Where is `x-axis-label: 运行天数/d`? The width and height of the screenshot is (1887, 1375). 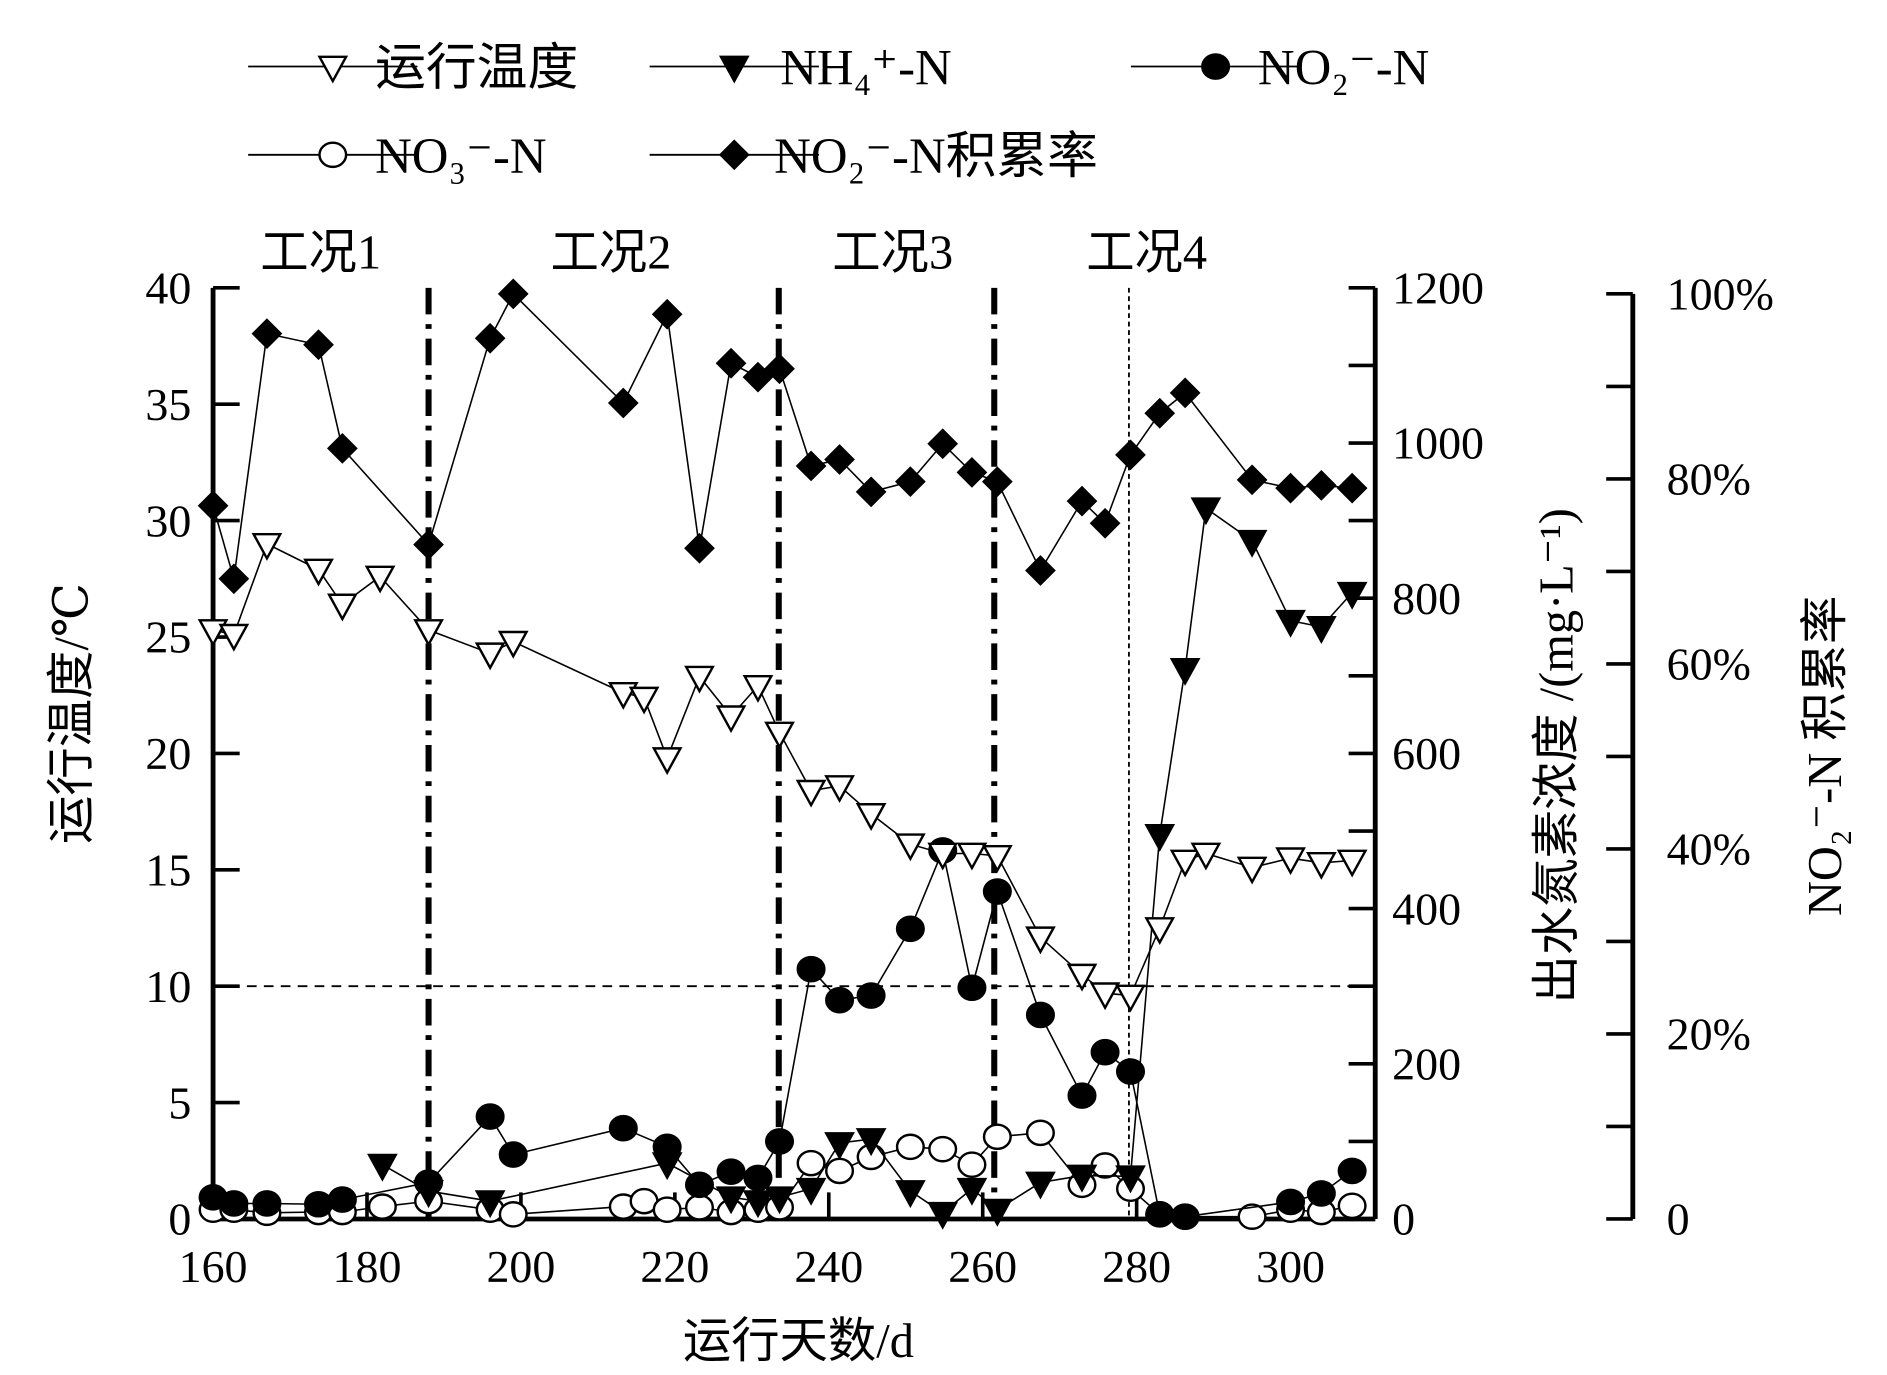 x-axis-label: 运行天数/d is located at coordinates (798, 1341).